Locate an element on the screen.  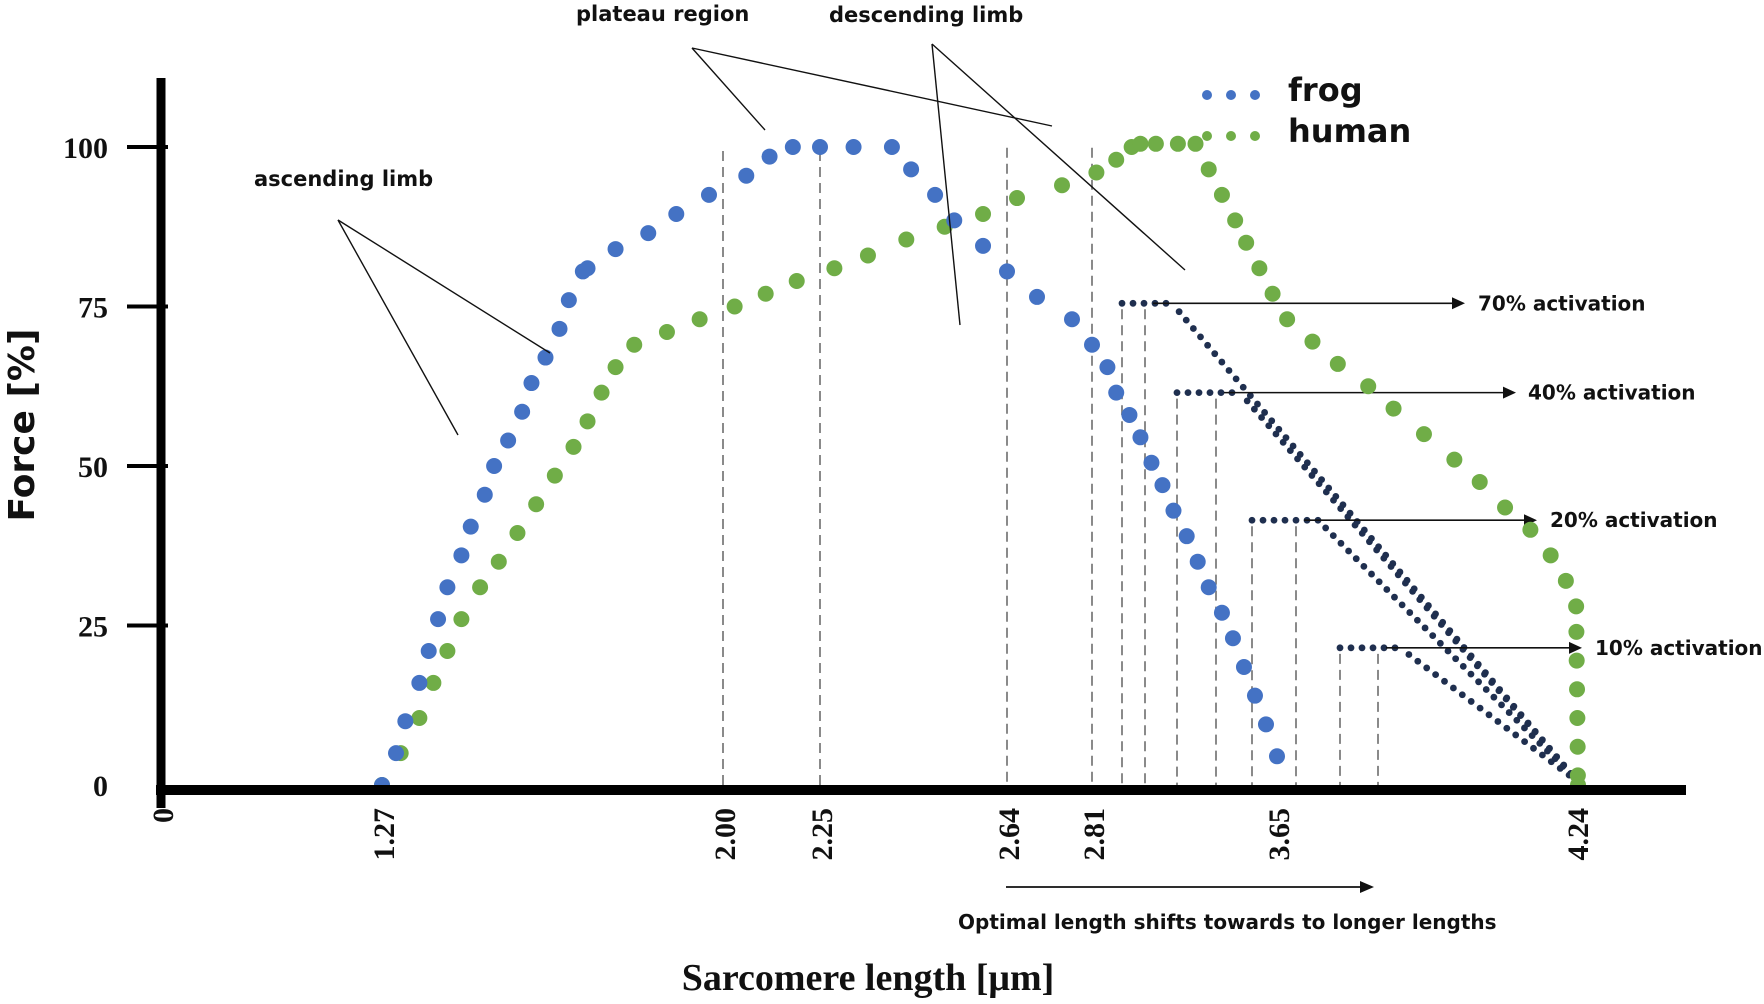
descending-limb-label: descending limb is located at coordinates (926, 15).